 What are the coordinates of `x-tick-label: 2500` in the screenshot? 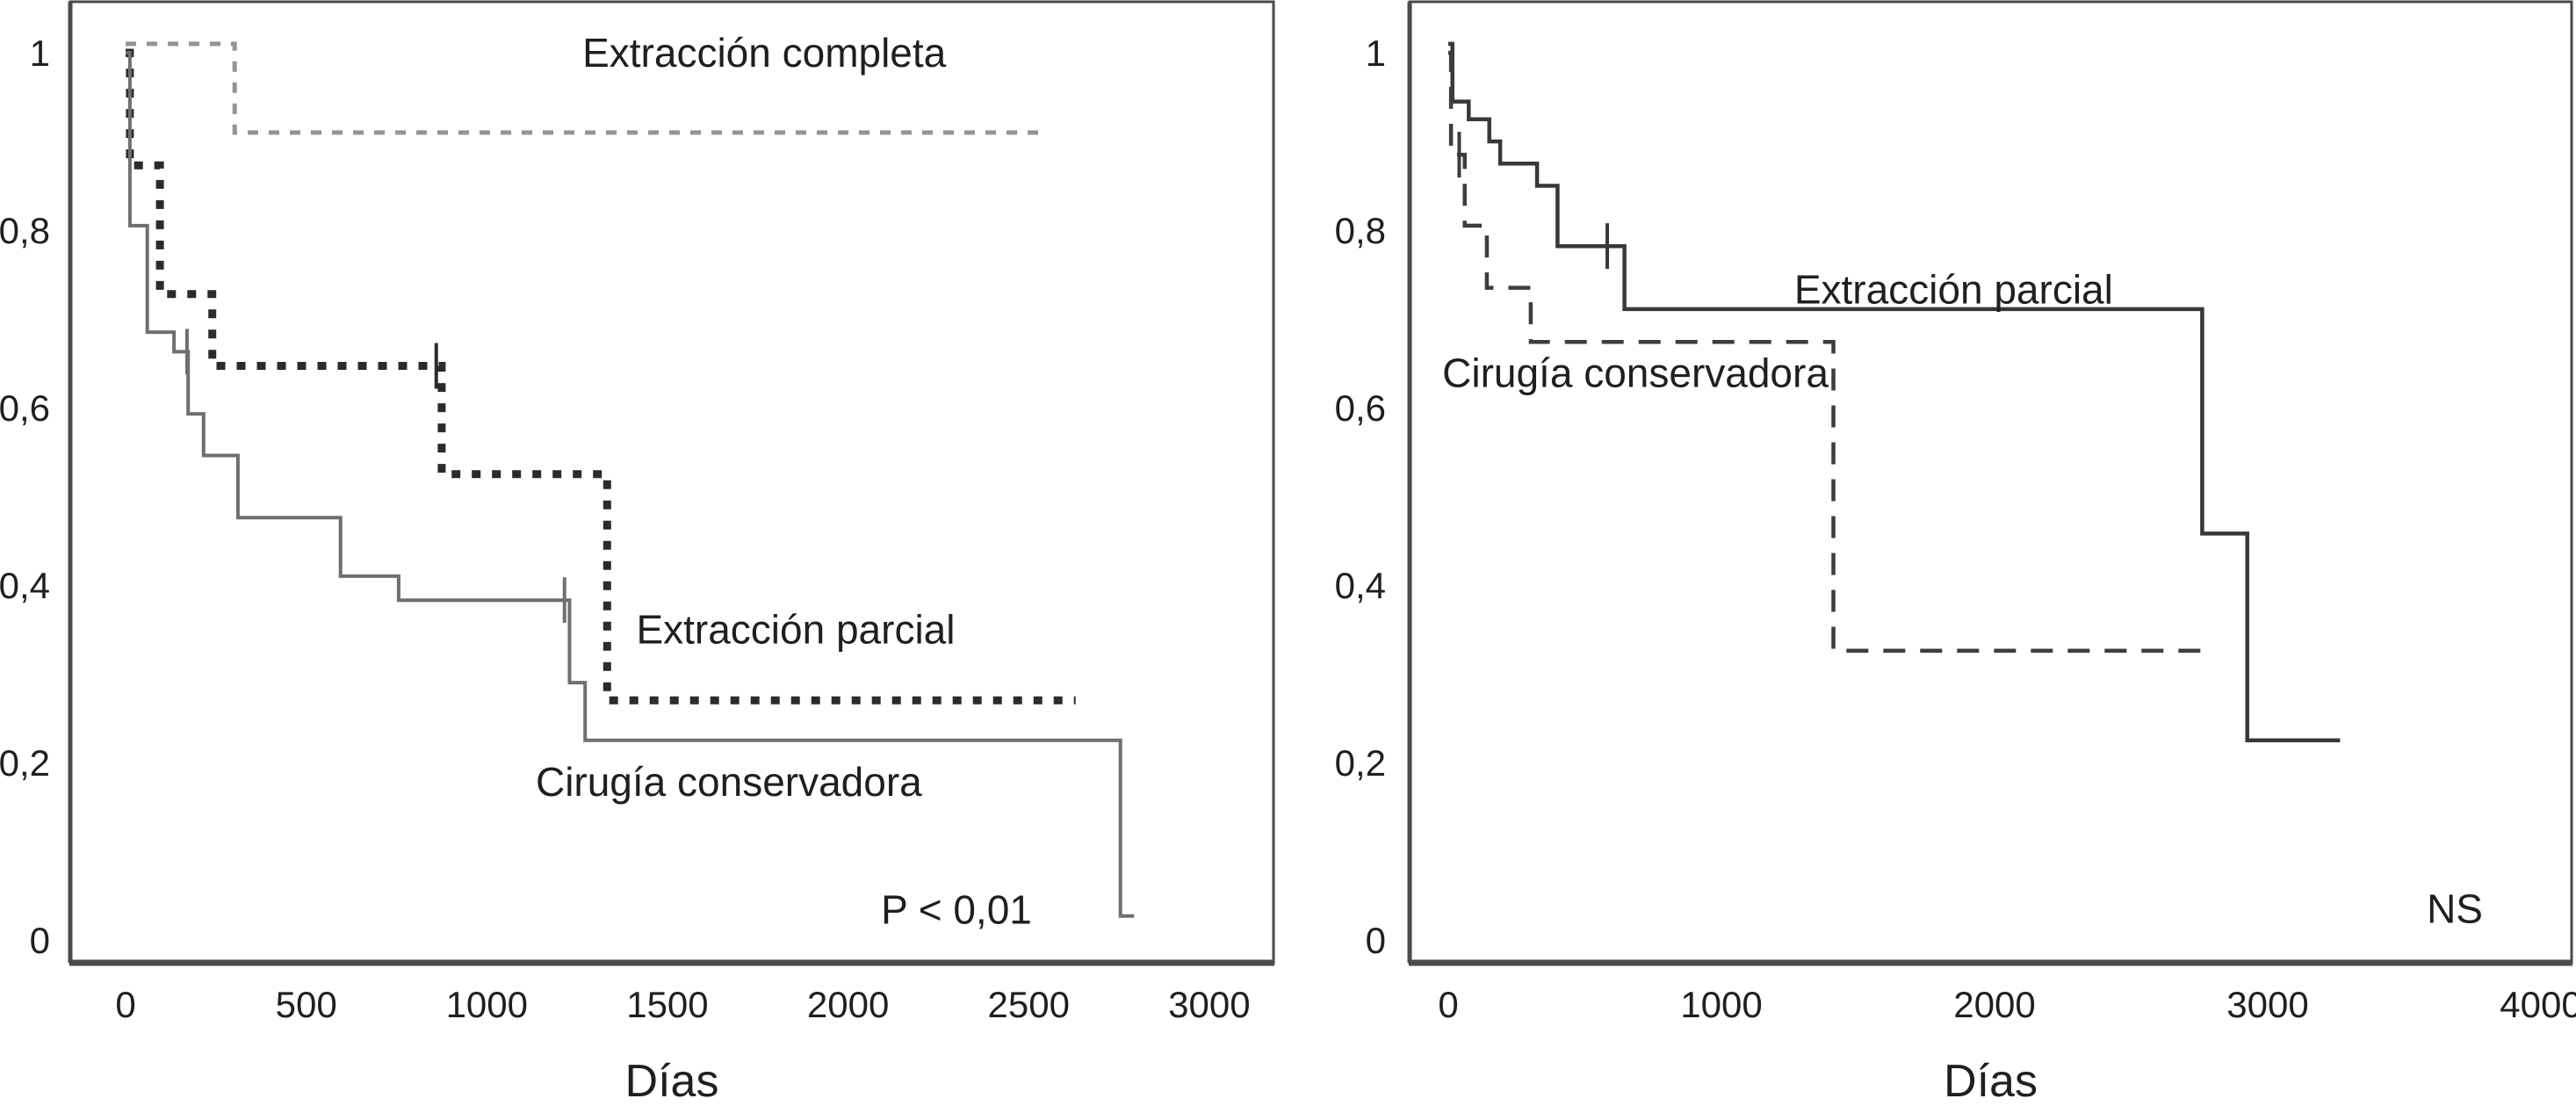 It's located at (1029, 1004).